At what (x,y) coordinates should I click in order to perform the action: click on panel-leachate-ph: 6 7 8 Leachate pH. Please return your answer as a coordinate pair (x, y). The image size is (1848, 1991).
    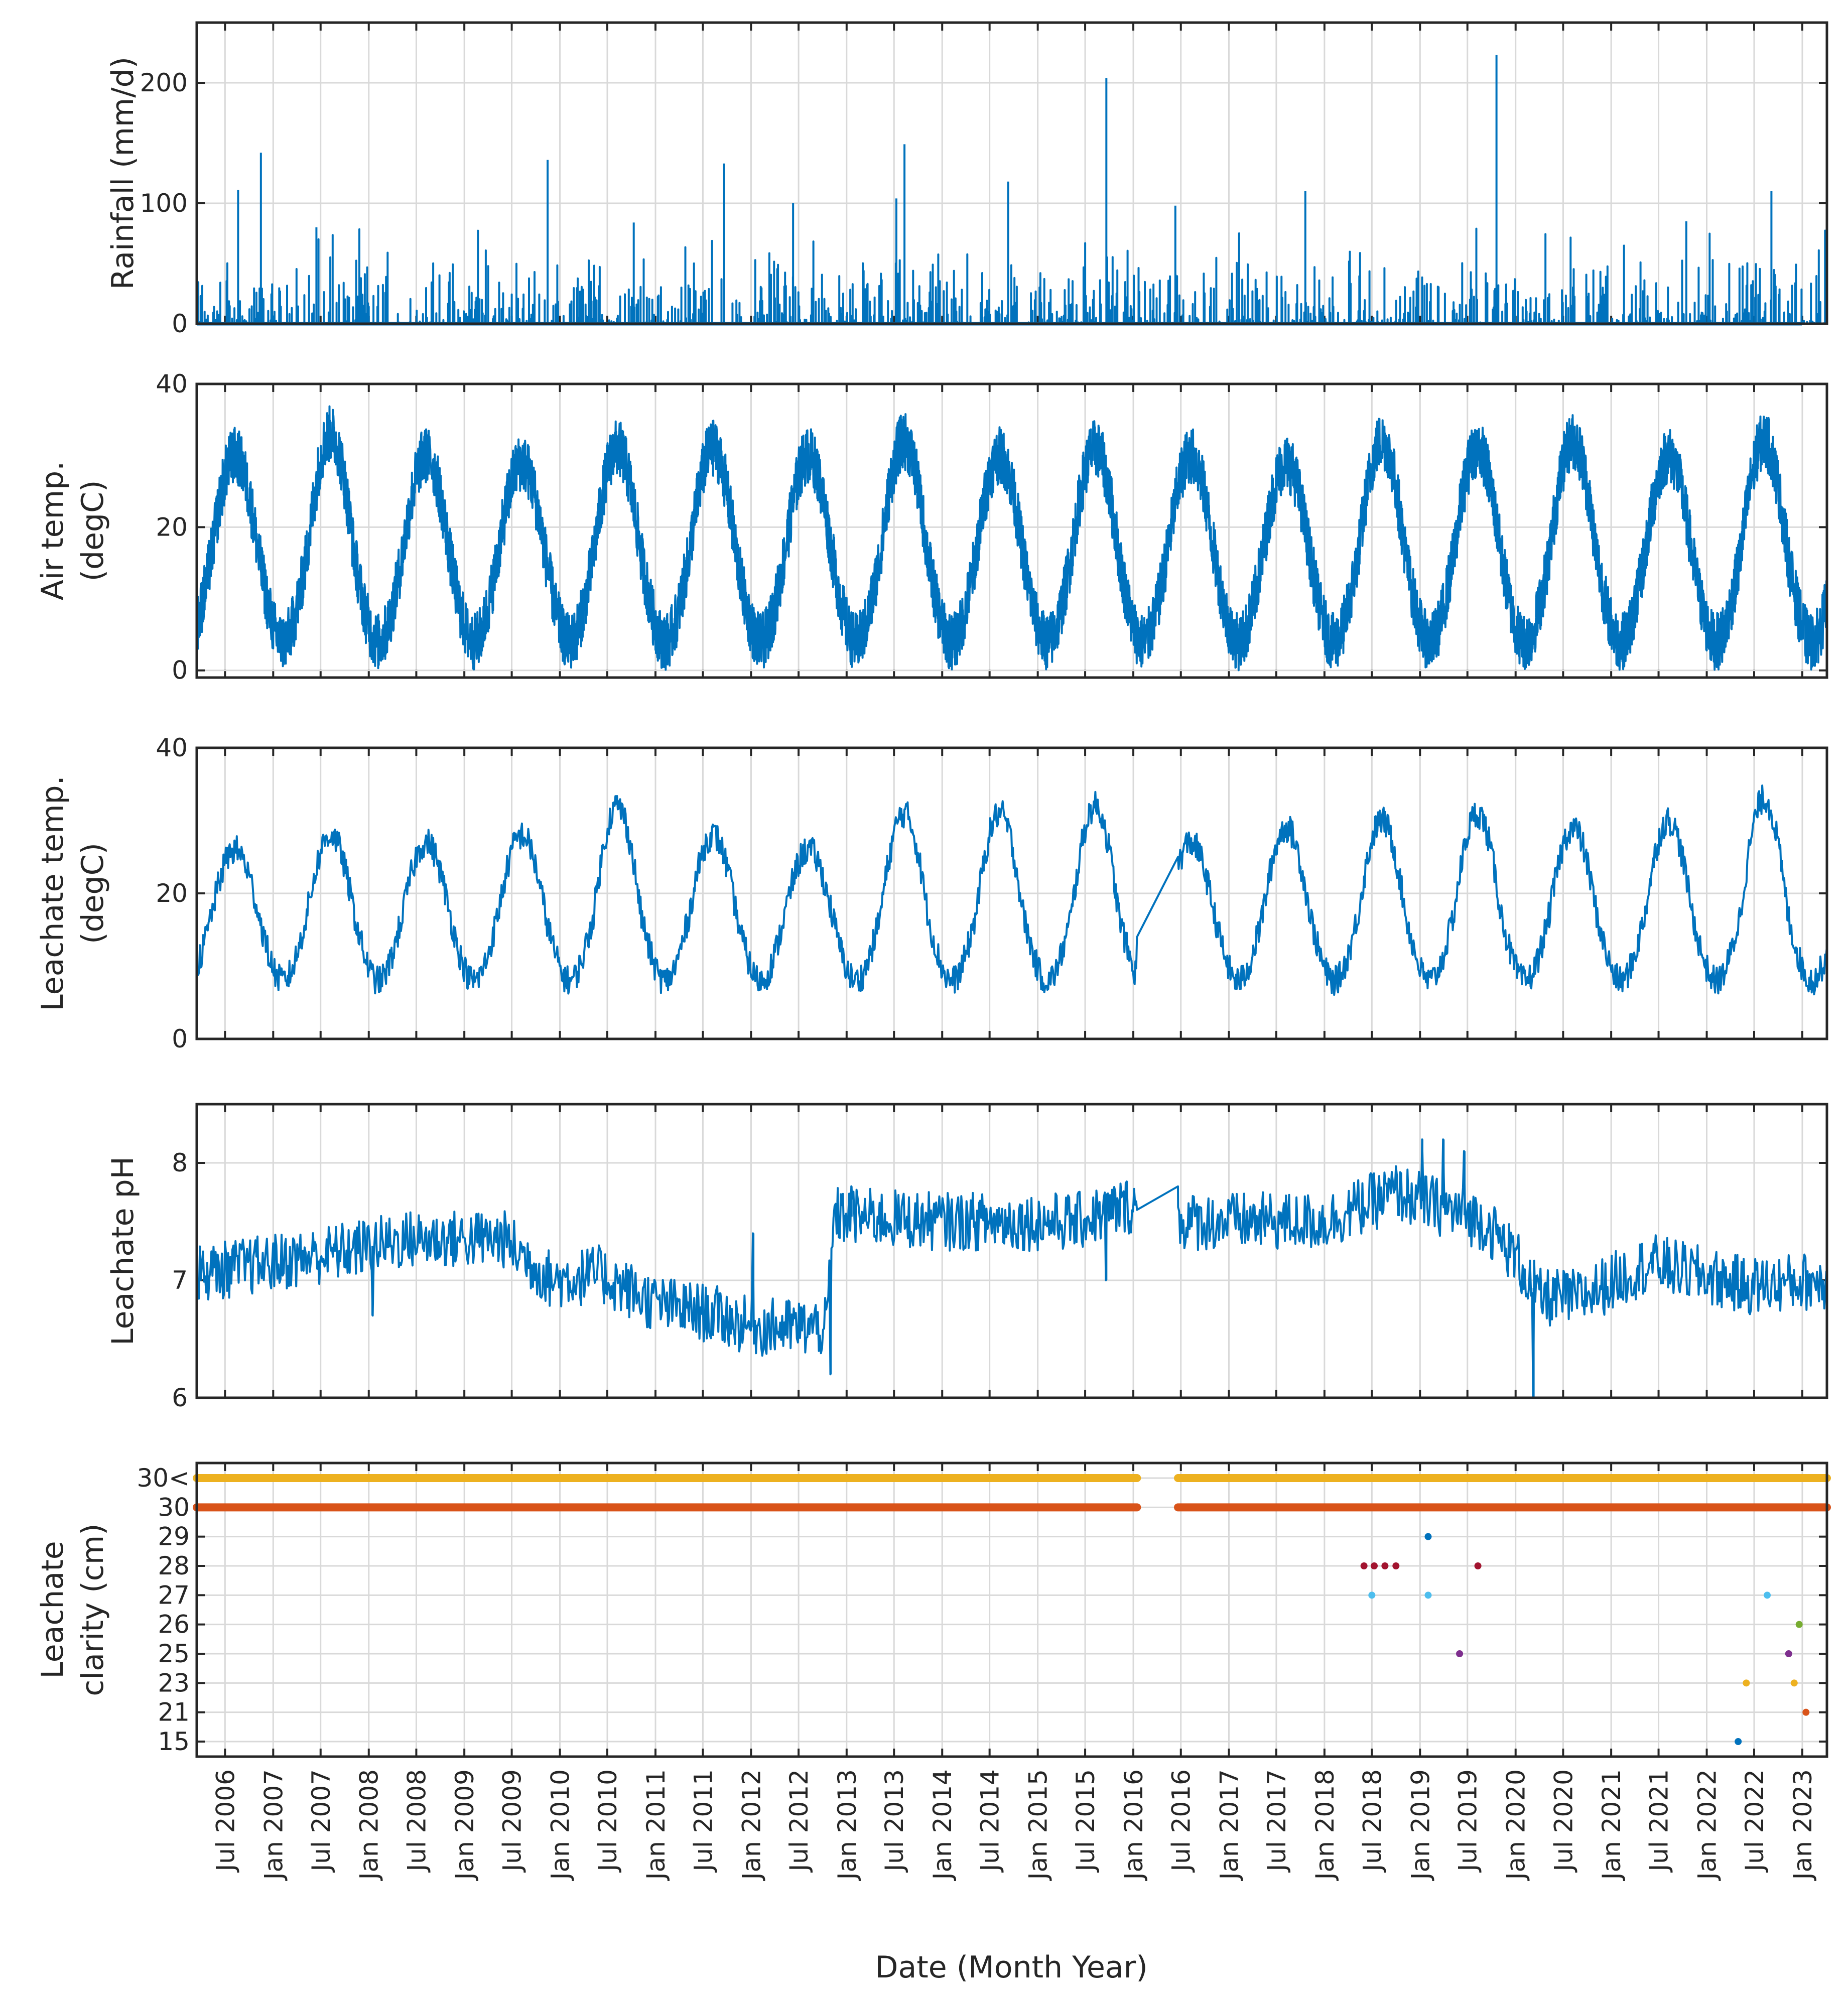
    Looking at the image, I should click on (966, 1257).